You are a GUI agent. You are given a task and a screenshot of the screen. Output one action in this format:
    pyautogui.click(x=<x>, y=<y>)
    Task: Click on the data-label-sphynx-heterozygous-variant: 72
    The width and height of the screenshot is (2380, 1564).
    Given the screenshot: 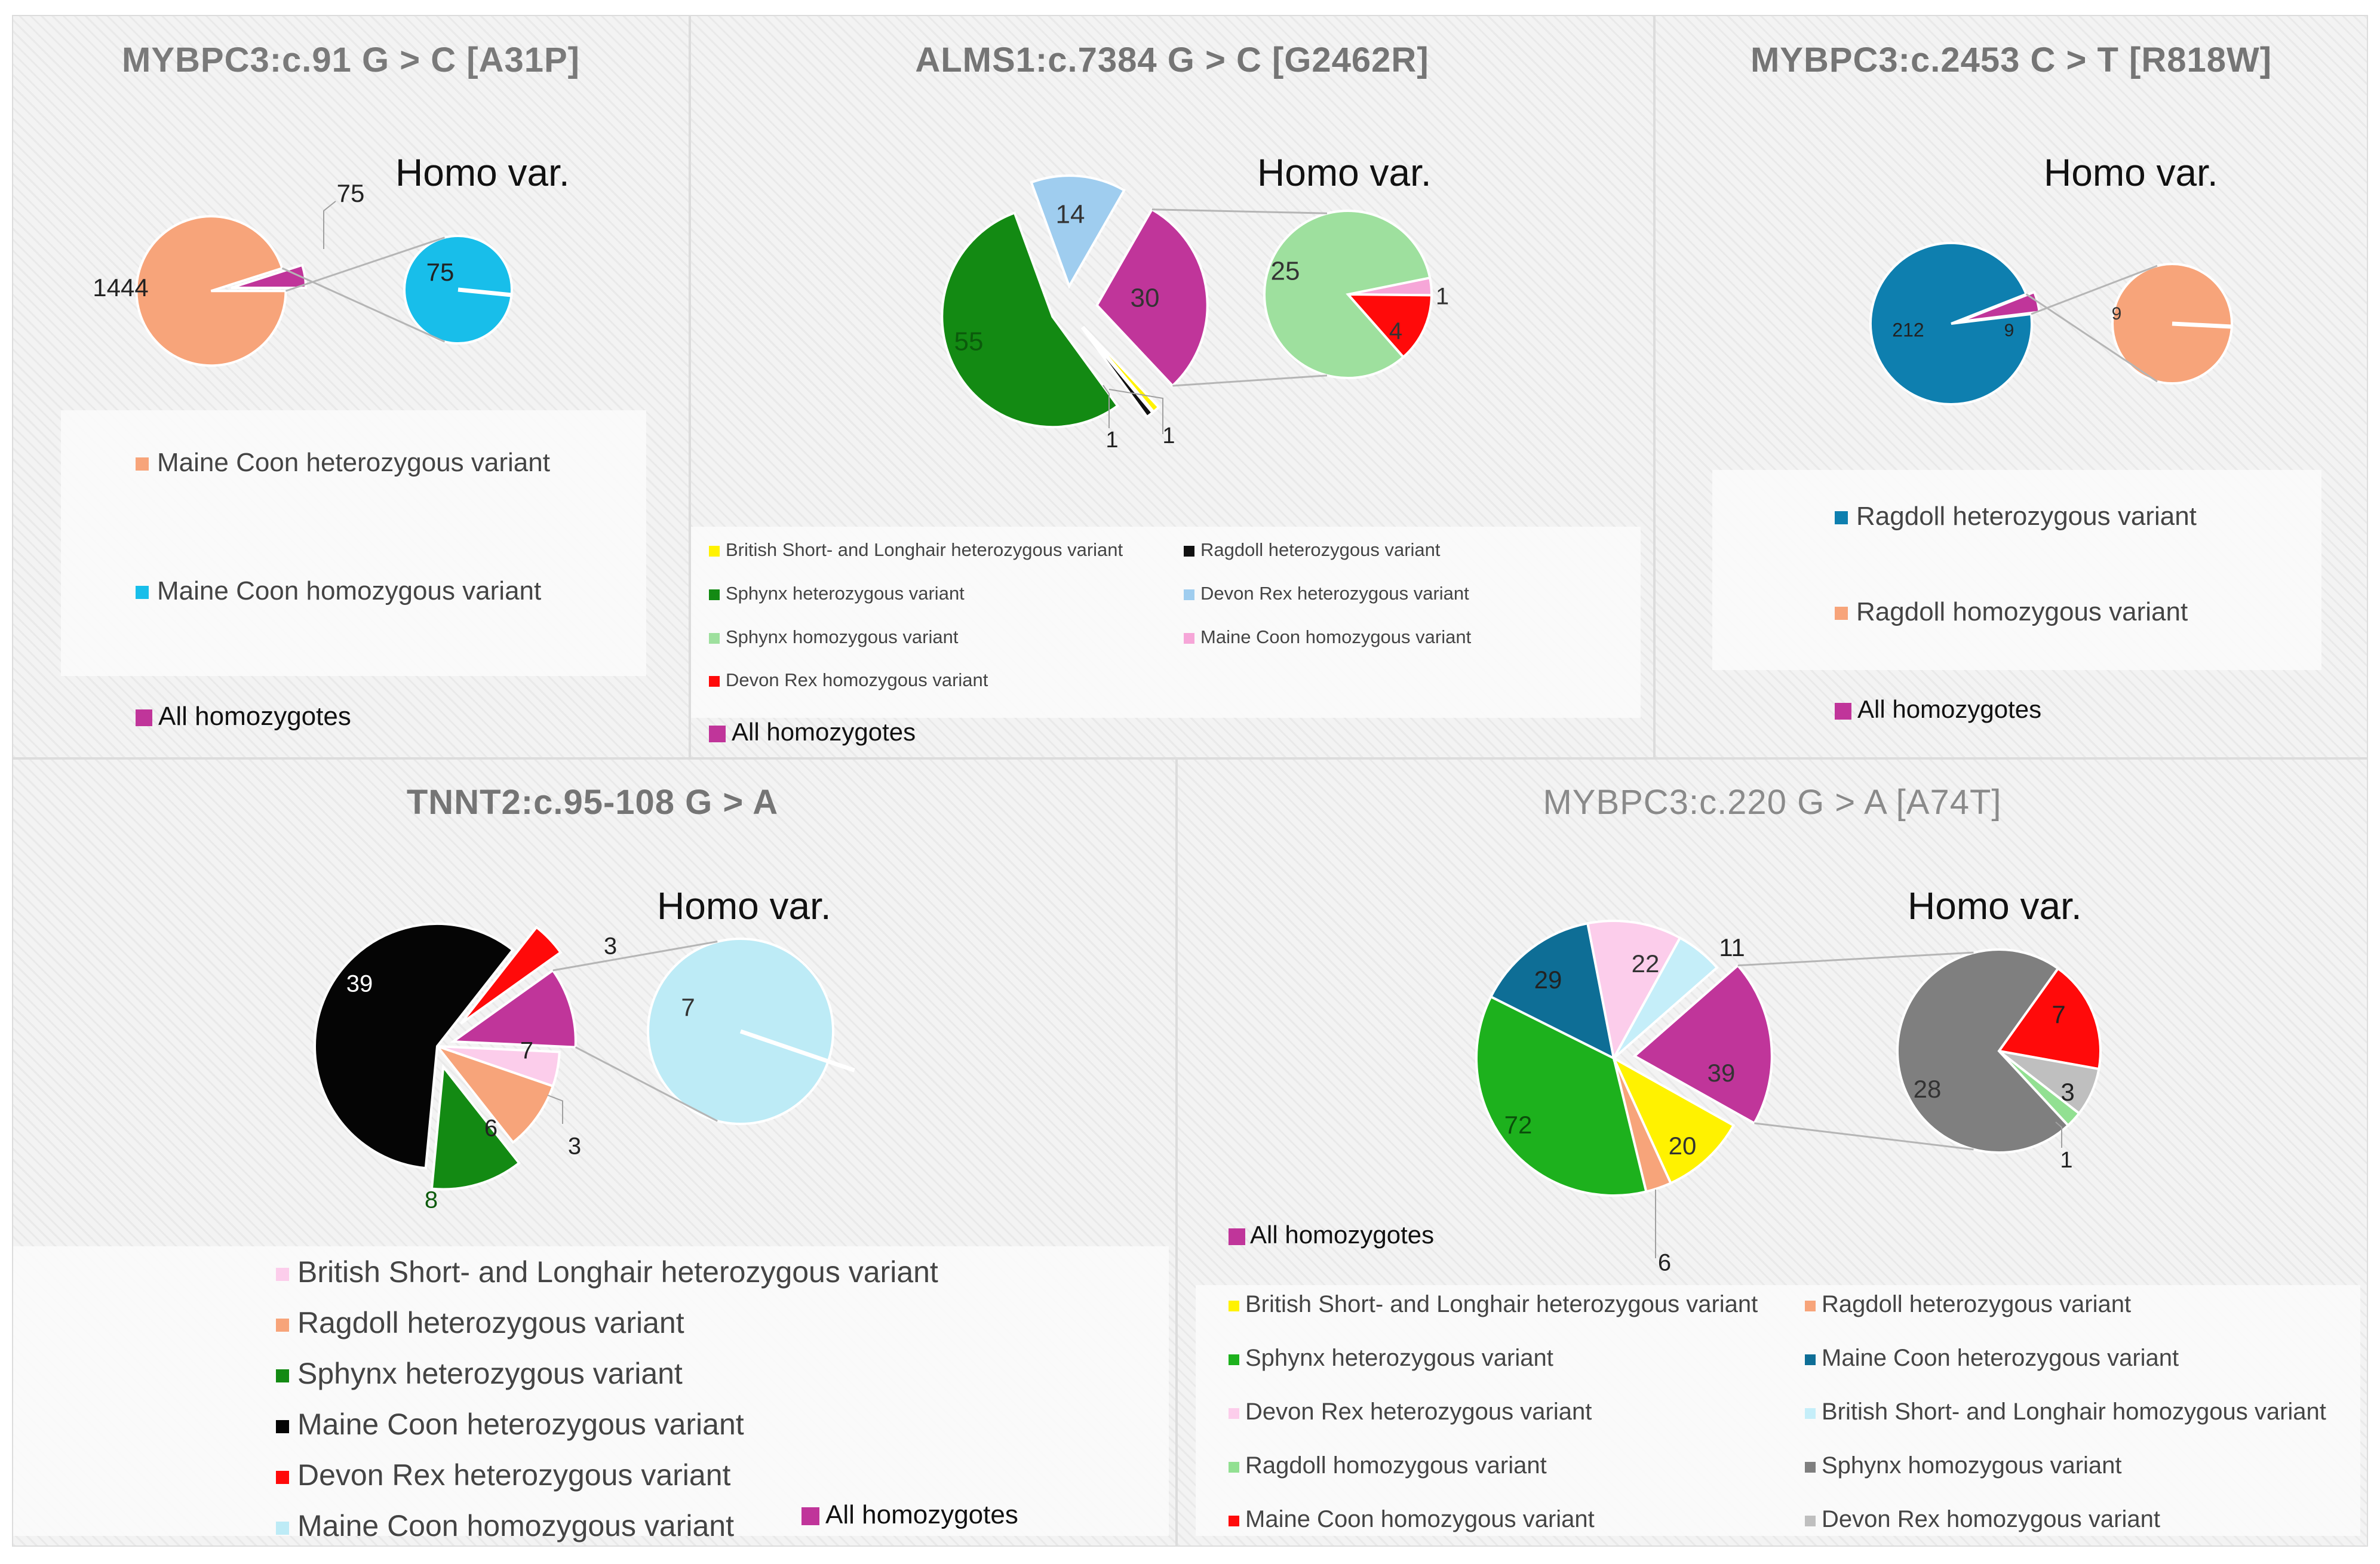 What is the action you would take?
    pyautogui.click(x=1519, y=1125)
    